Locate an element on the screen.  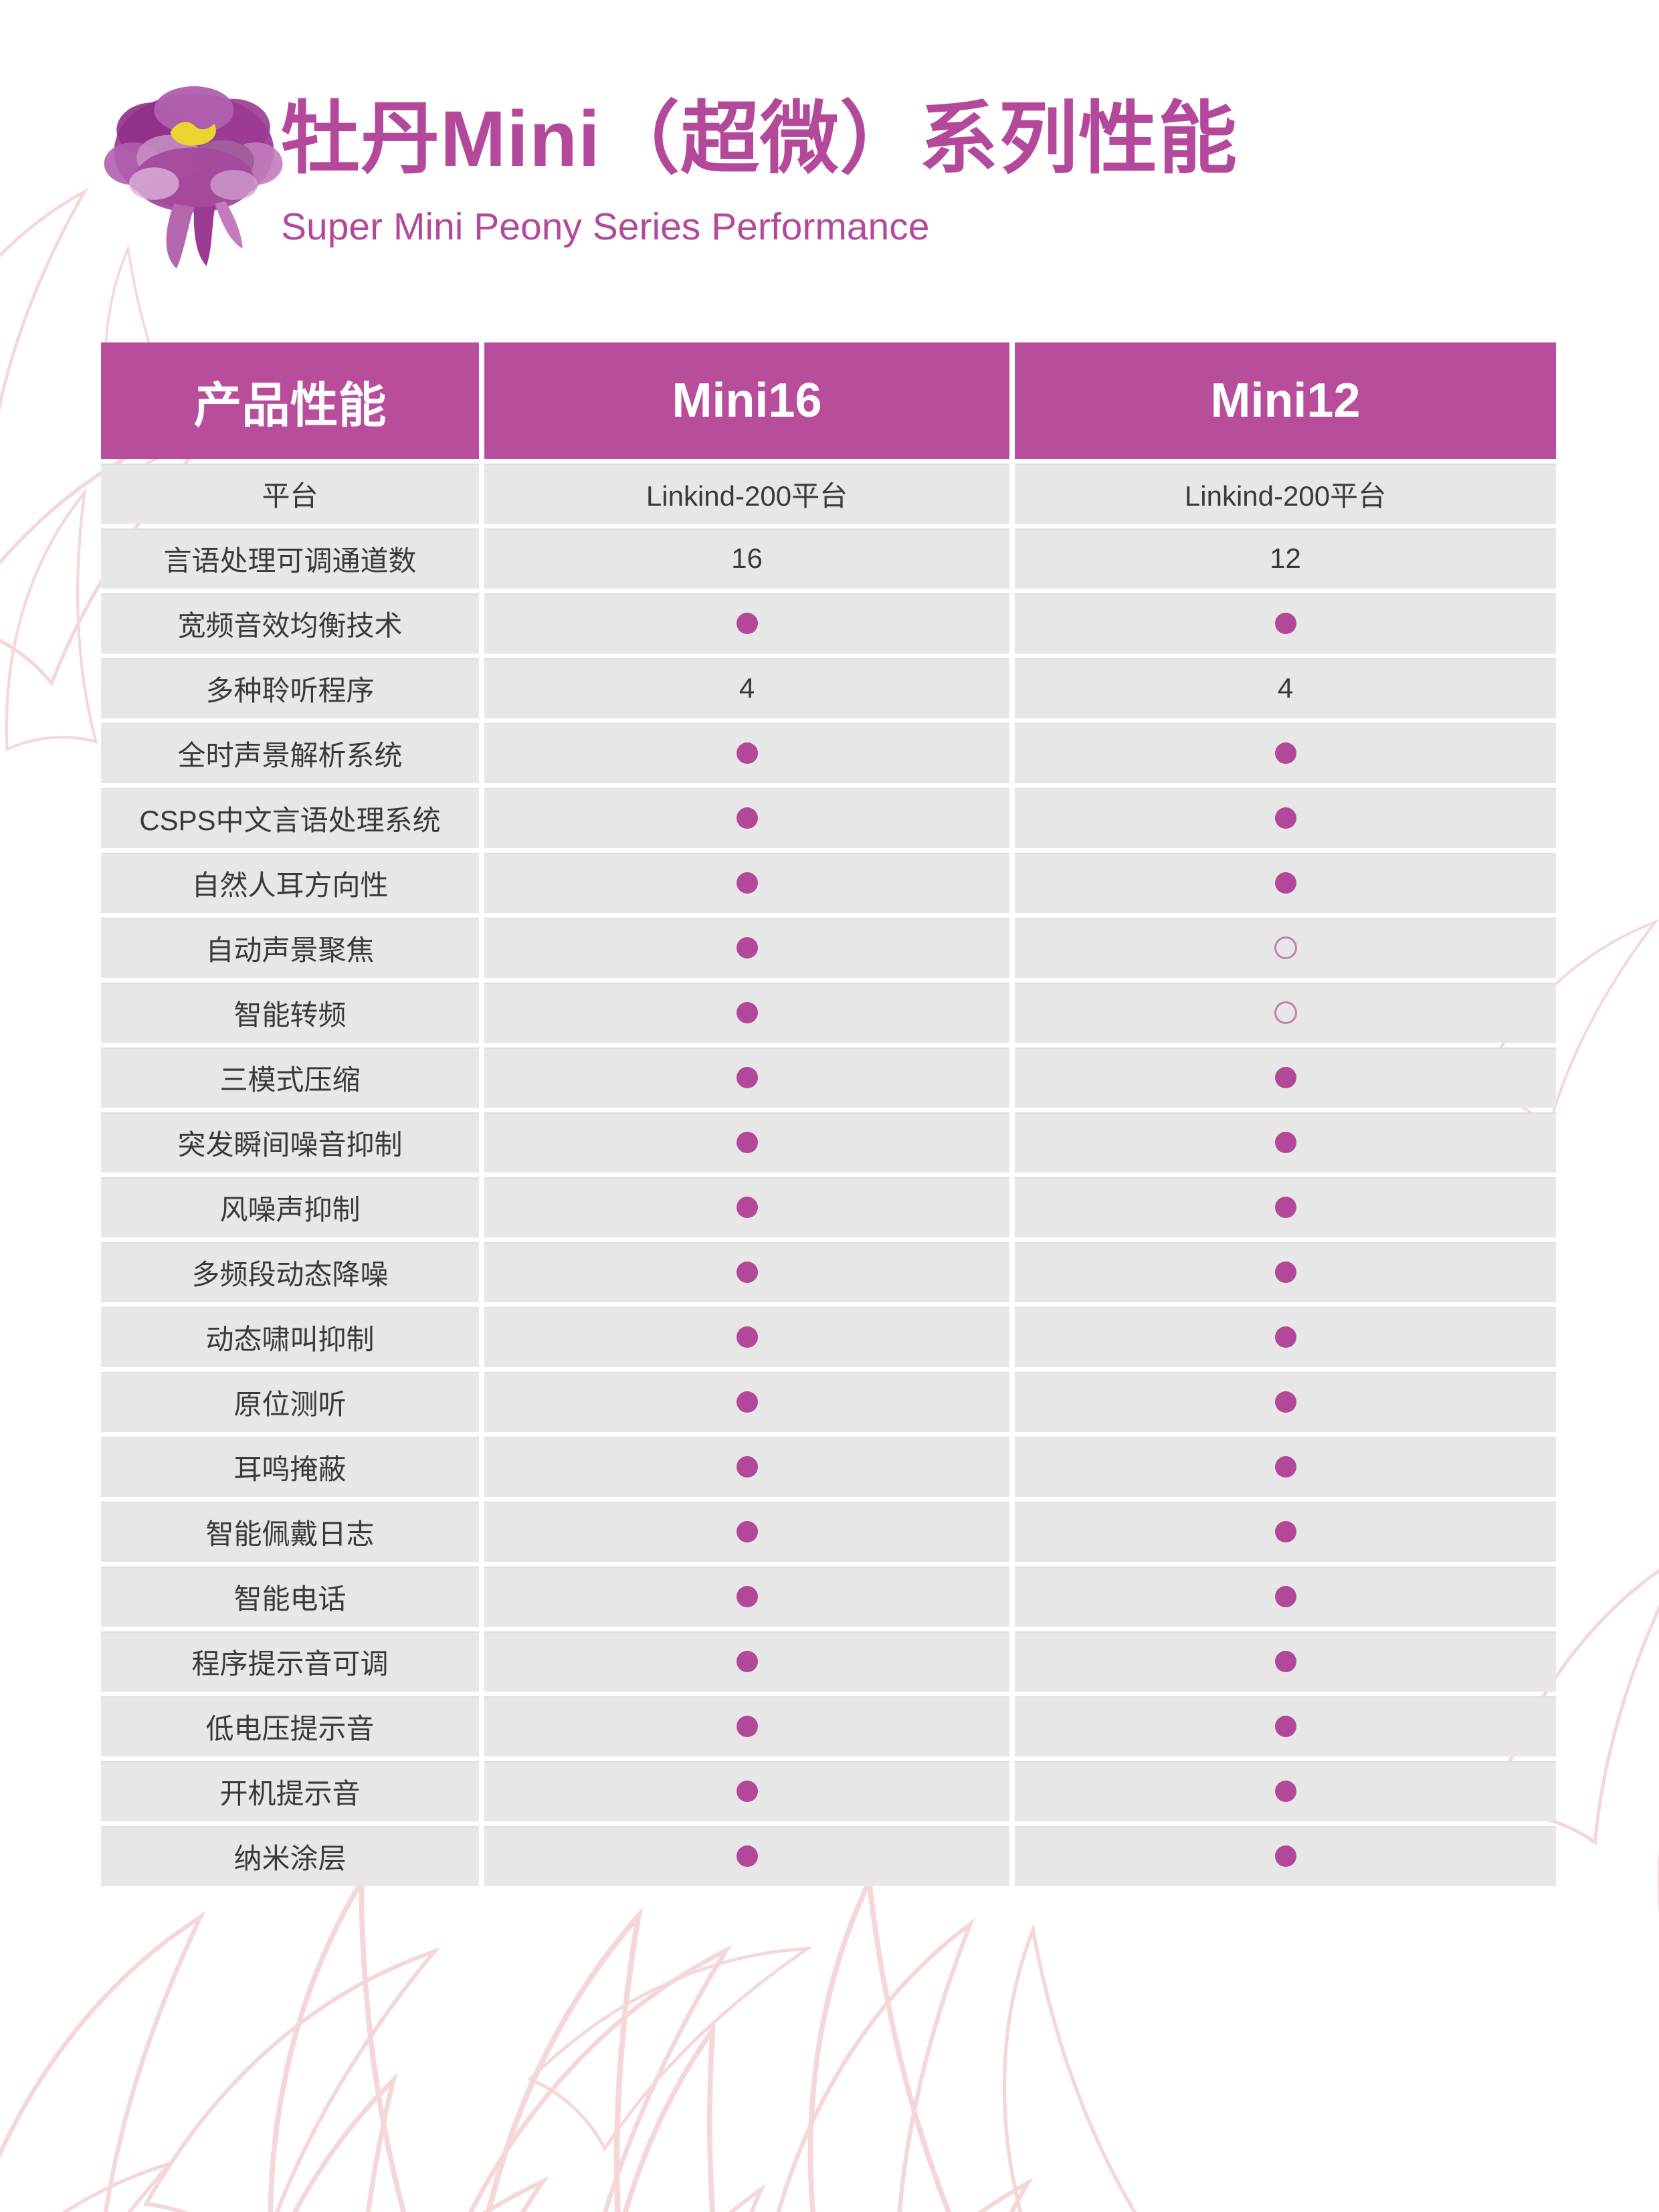
hollow-circle-icon is located at coordinates (1285, 947).